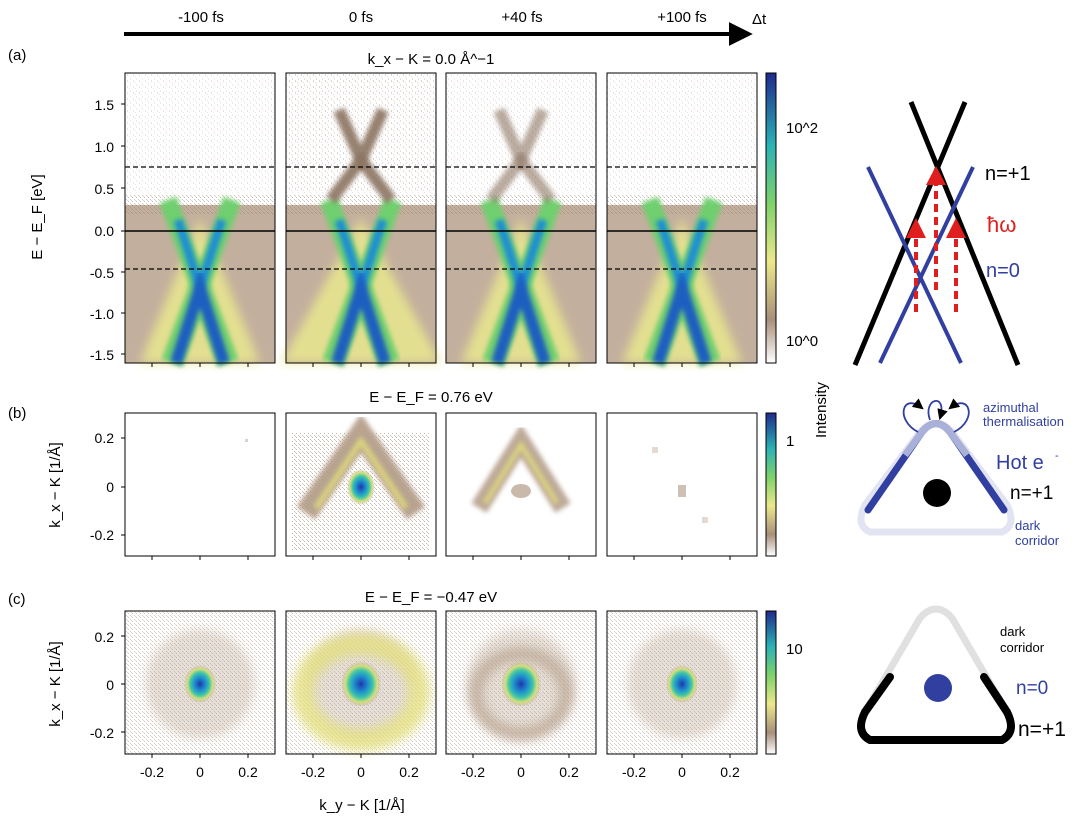 This screenshot has width=1084, height=823. I want to click on row-a-title: k_x − K = 0.0 Å^−1, so click(431, 59).